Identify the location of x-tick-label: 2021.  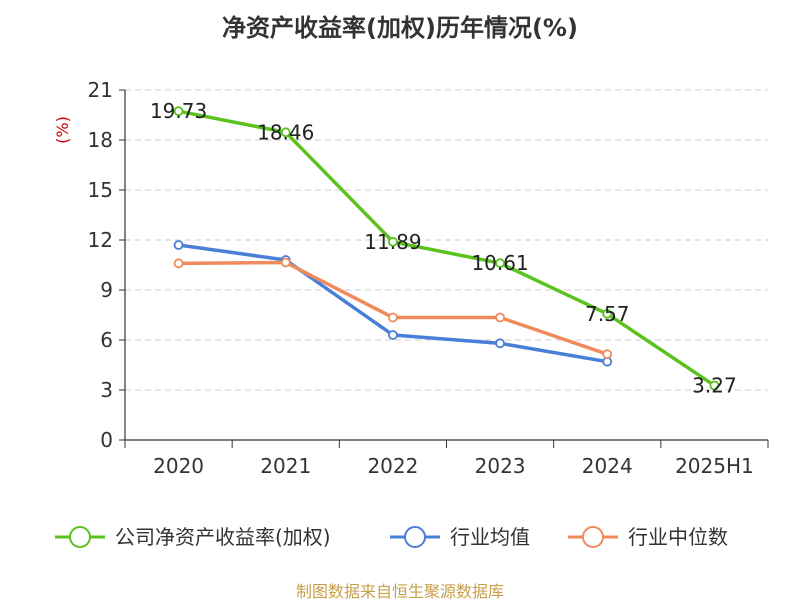
(285, 466).